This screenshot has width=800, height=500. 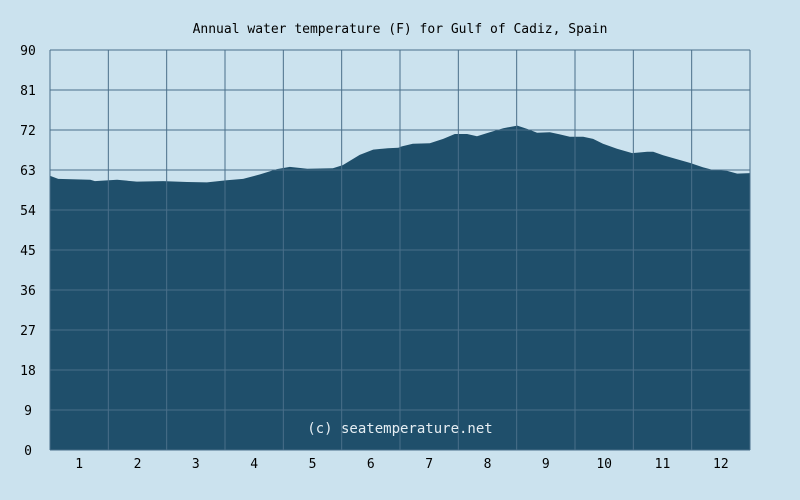 What do you see at coordinates (138, 464) in the screenshot?
I see `x-tick-label: 2` at bounding box center [138, 464].